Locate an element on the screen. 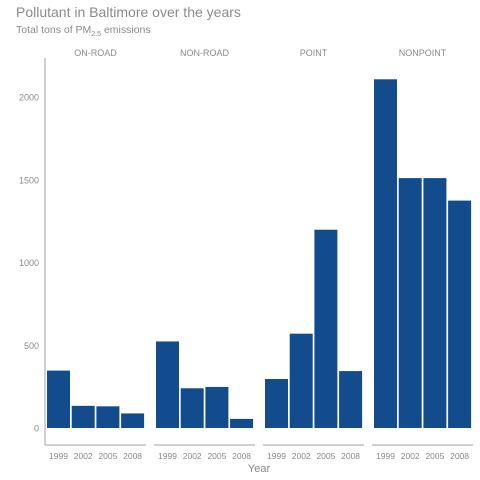 The image size is (480, 480). bar-nonpoint-1999 is located at coordinates (385, 253).